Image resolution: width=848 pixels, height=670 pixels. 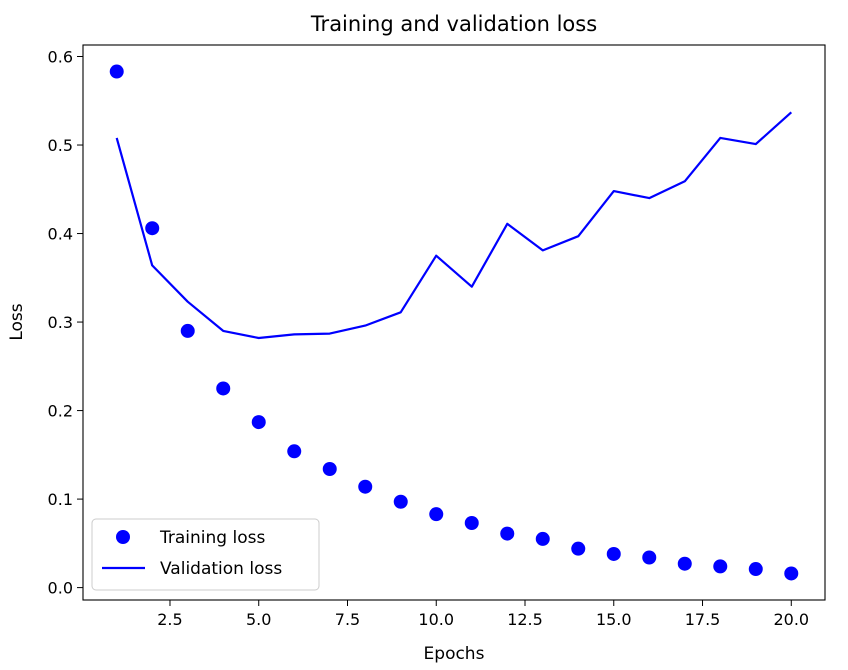 I want to click on legend-box, so click(x=205, y=554).